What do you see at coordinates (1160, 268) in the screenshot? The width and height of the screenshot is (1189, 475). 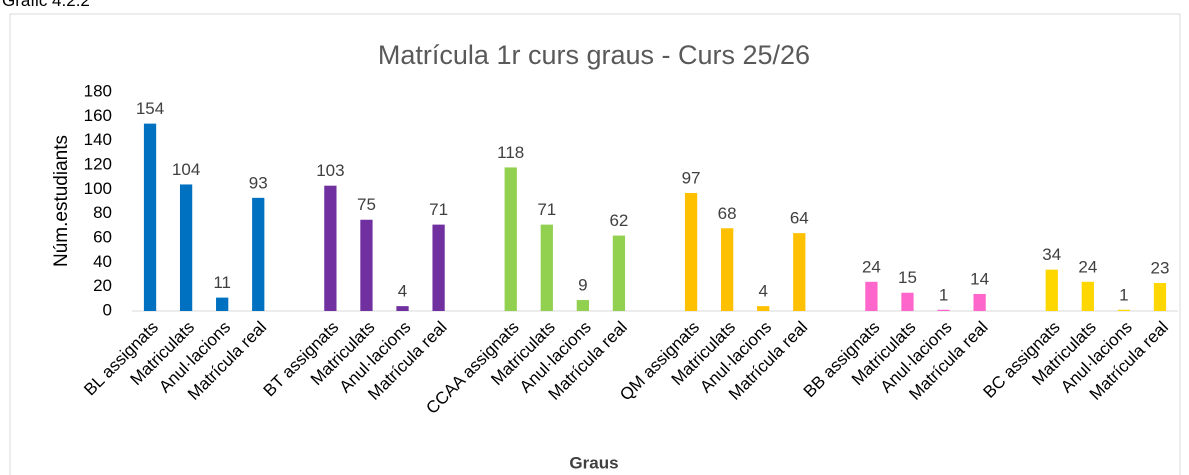 I see `data-label: 23` at bounding box center [1160, 268].